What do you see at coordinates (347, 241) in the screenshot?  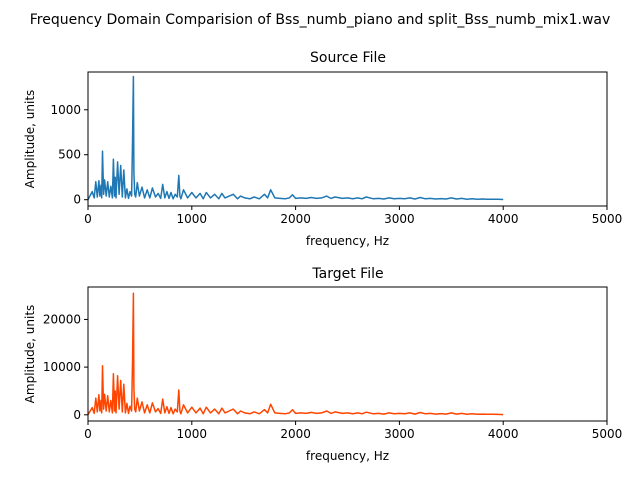 I see `source-x-axis-label: frequency, Hz` at bounding box center [347, 241].